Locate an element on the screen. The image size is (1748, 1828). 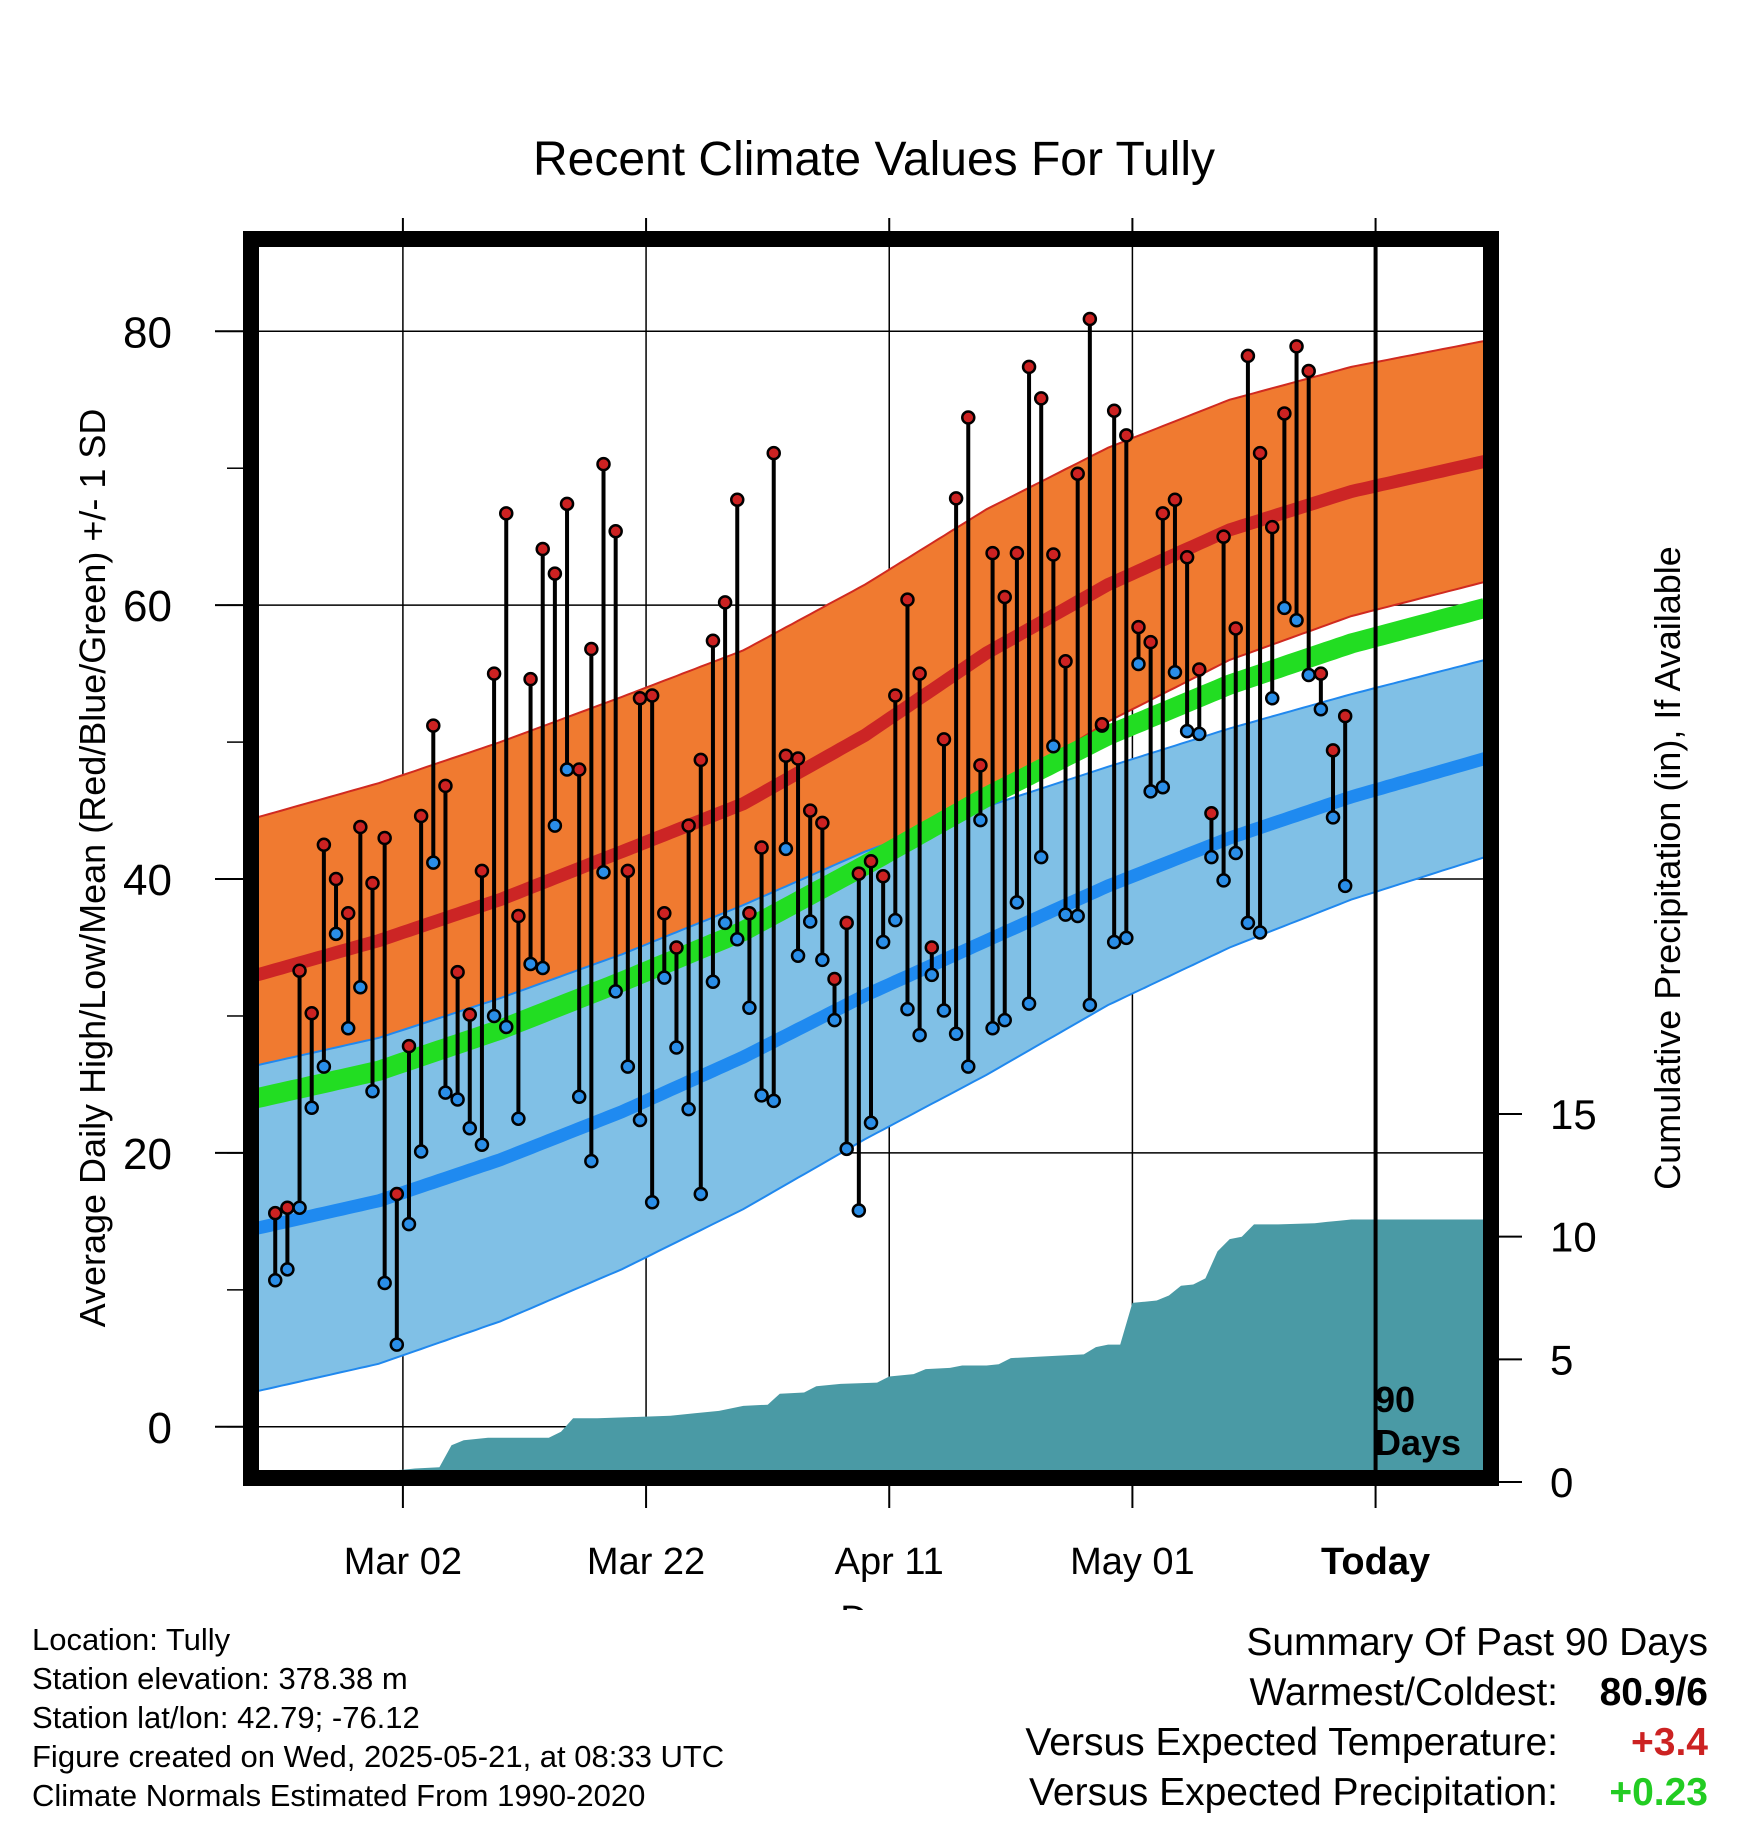
y-tick-label-3: 60 is located at coordinates (147, 606).